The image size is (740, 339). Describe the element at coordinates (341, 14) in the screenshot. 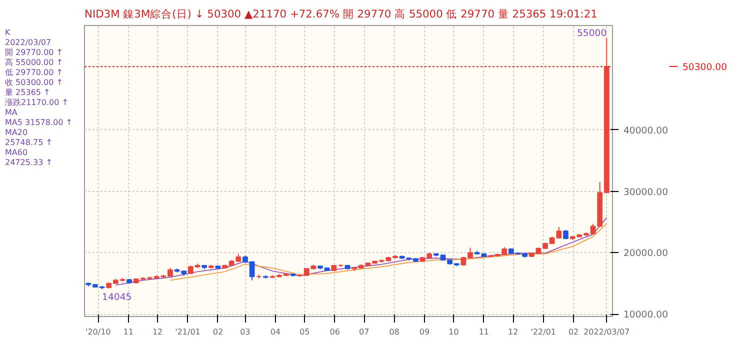

I see `chart-title: NID3M 鎳3M綜合(日) ↓ 50300 ▲21170 +72.67% 開 29770 高 55000 低 29770 量 25365 19:01:21` at that location.